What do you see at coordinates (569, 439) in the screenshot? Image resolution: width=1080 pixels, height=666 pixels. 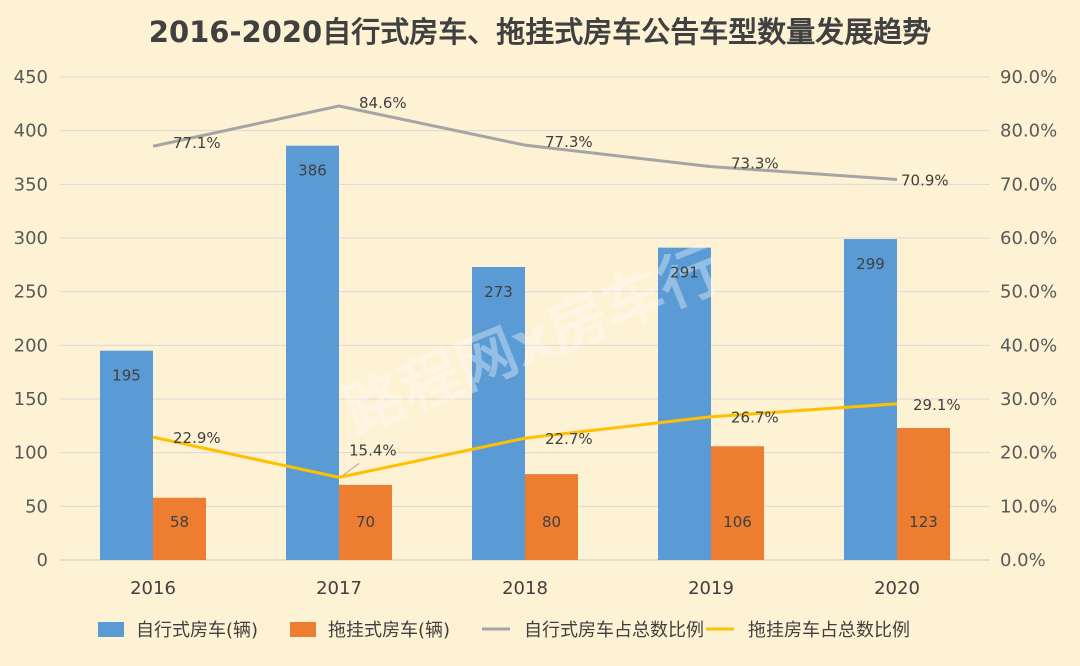 I see `line-value-label: 22.7%` at bounding box center [569, 439].